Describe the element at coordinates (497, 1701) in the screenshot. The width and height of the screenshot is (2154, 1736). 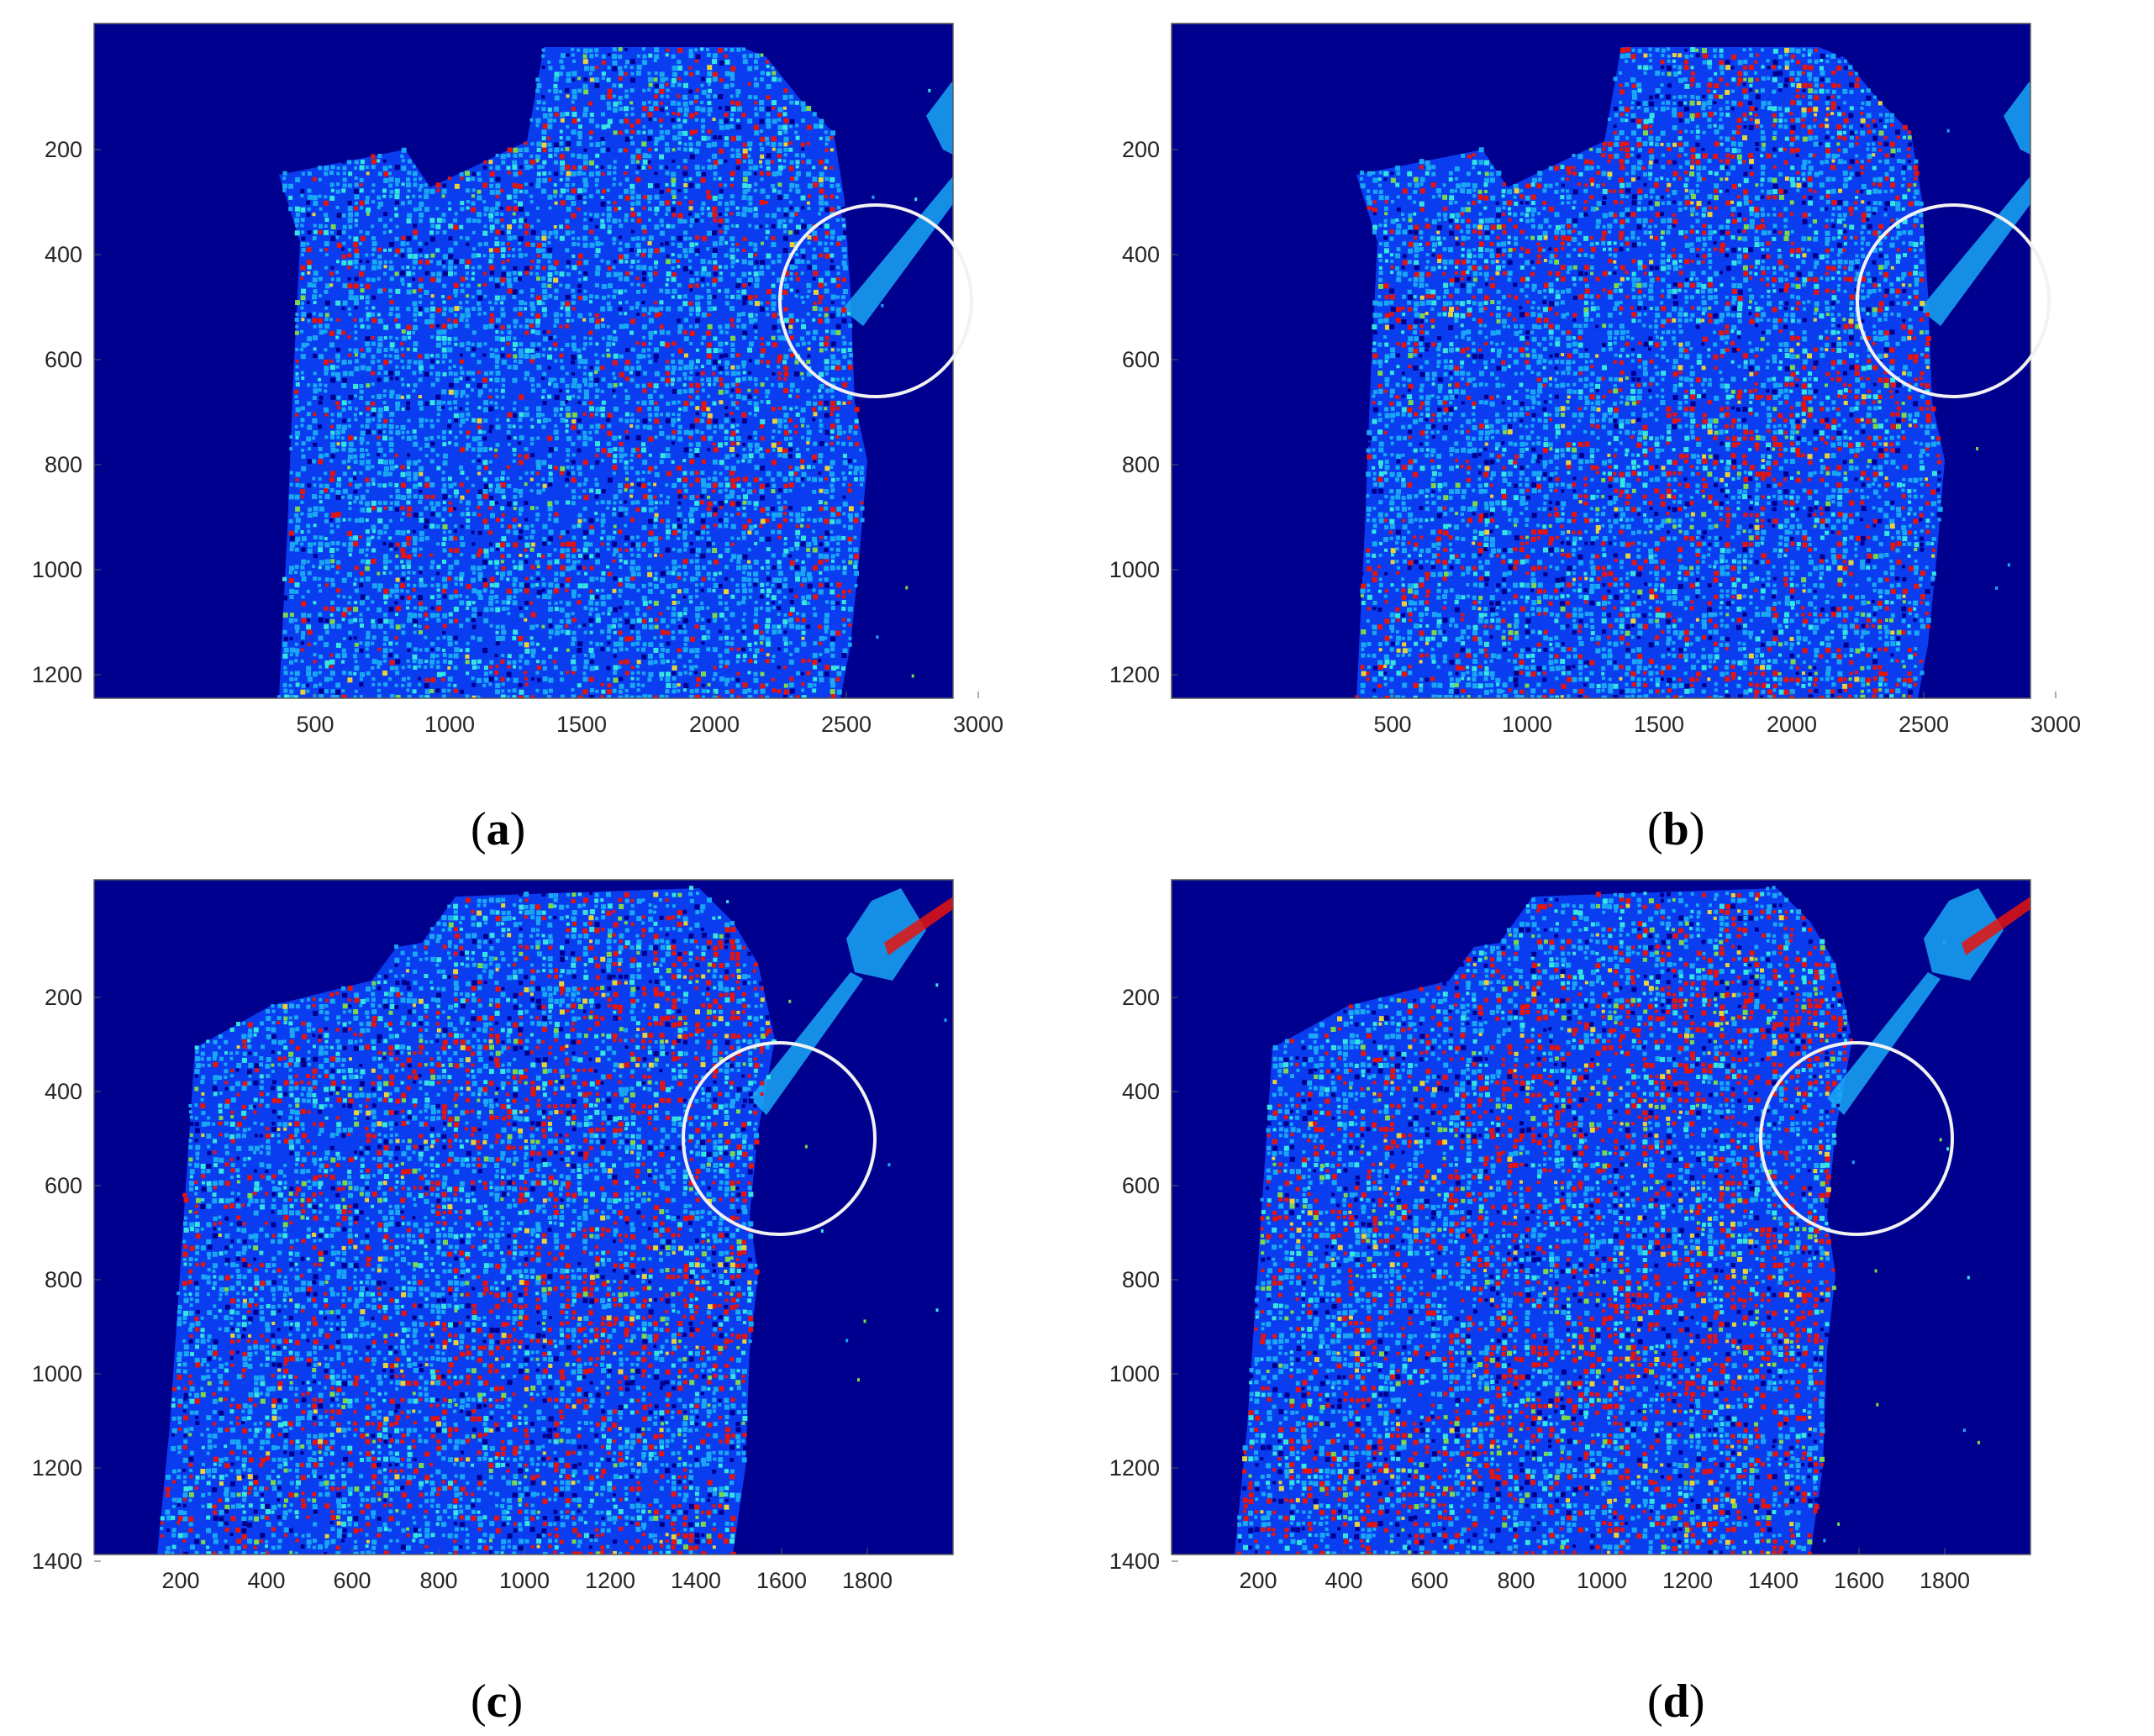
I see `panel-label-c: (c)` at that location.